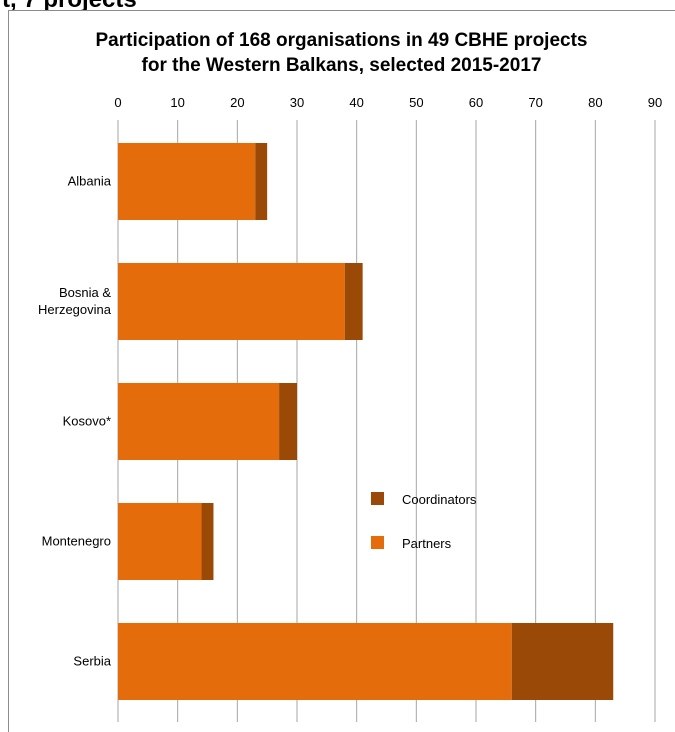 This screenshot has height=732, width=675. Describe the element at coordinates (92, 661) in the screenshot. I see `category-label: Serbia` at that location.